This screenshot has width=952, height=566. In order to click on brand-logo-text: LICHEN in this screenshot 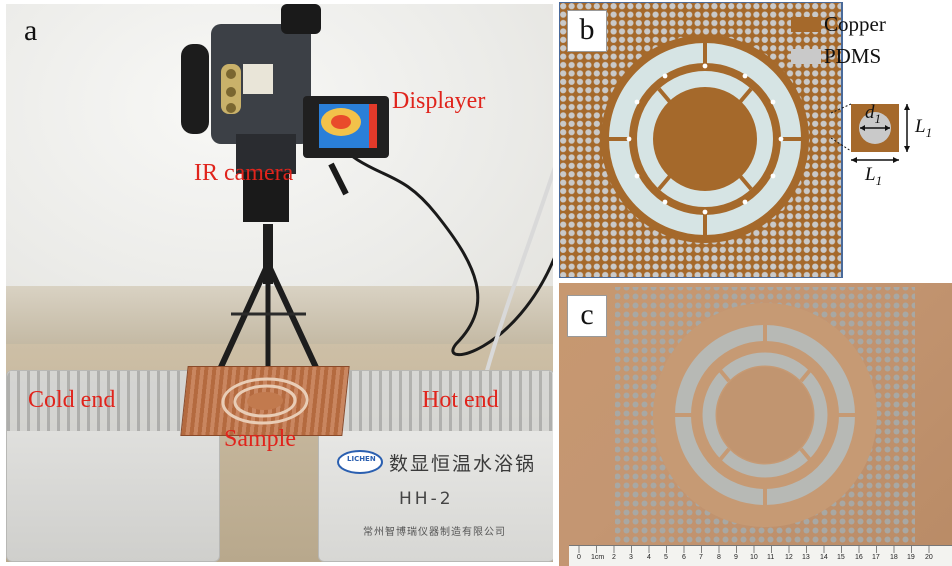, I will do `click(361, 459)`.